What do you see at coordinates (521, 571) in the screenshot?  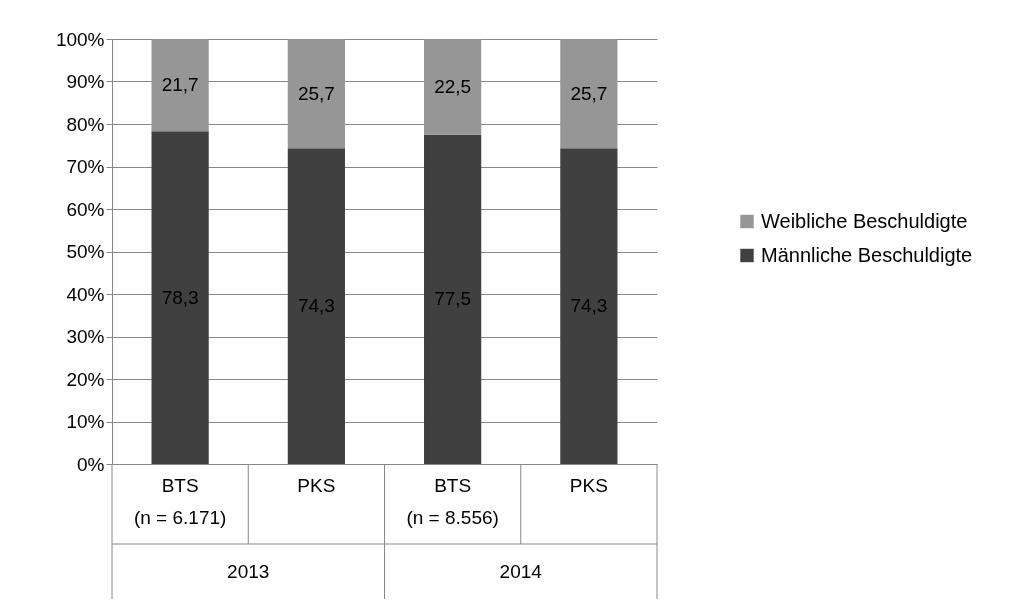 I see `text: 2014` at bounding box center [521, 571].